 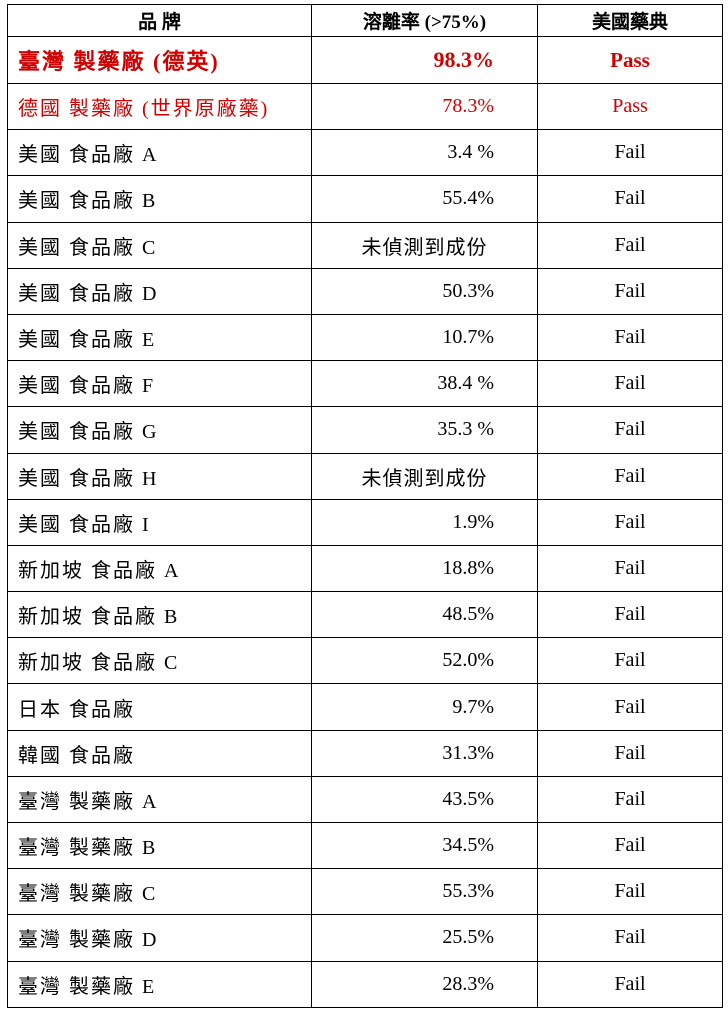 I want to click on table-row: 美國 食品廠 D 50.3% Fail, so click(x=365, y=291).